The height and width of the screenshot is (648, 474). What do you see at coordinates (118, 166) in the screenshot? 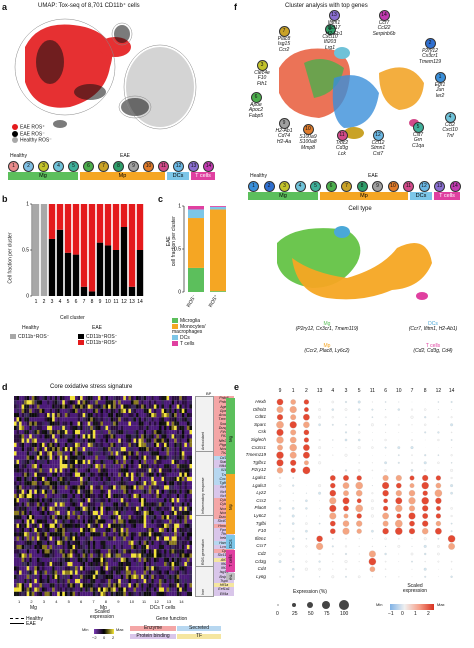
I see `a-cluster-circle-8: 8` at bounding box center [118, 166].